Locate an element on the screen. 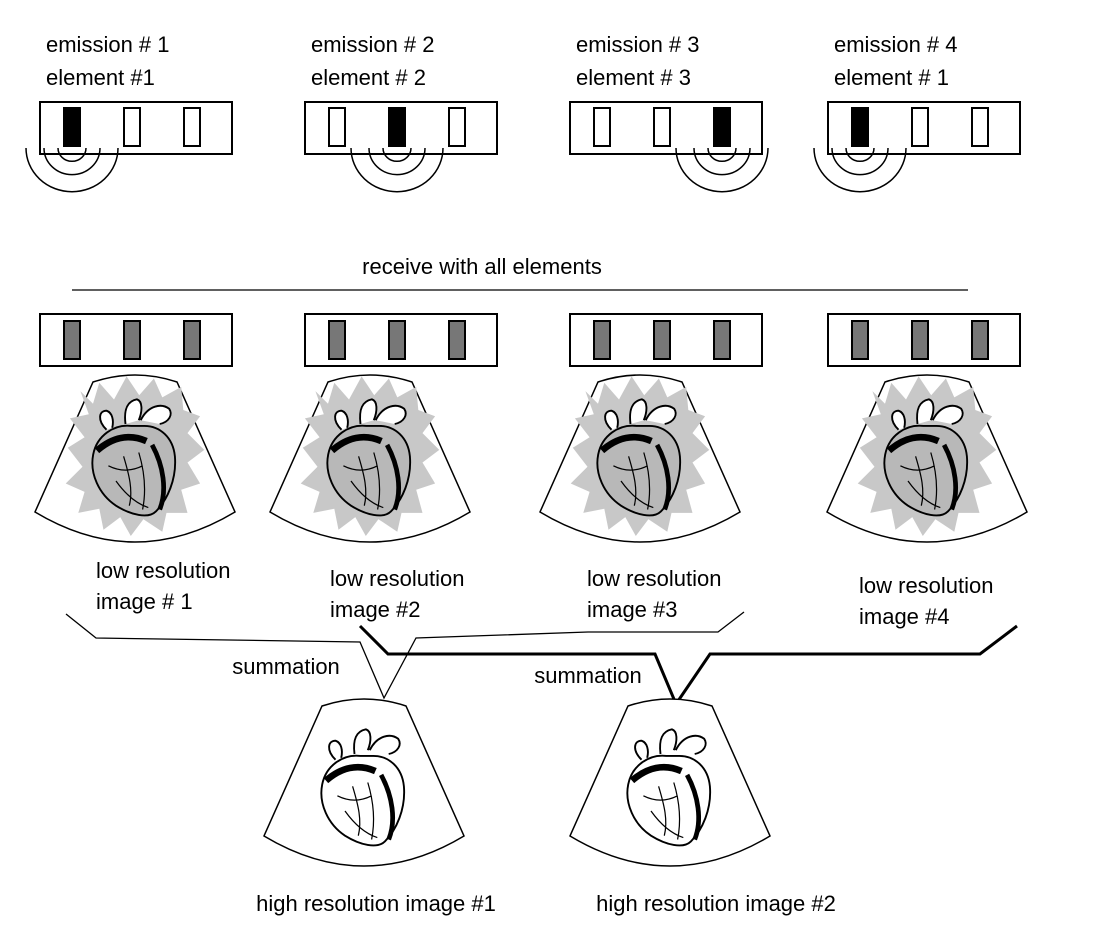  high-res-label: high resolution image #1 is located at coordinates (376, 903).